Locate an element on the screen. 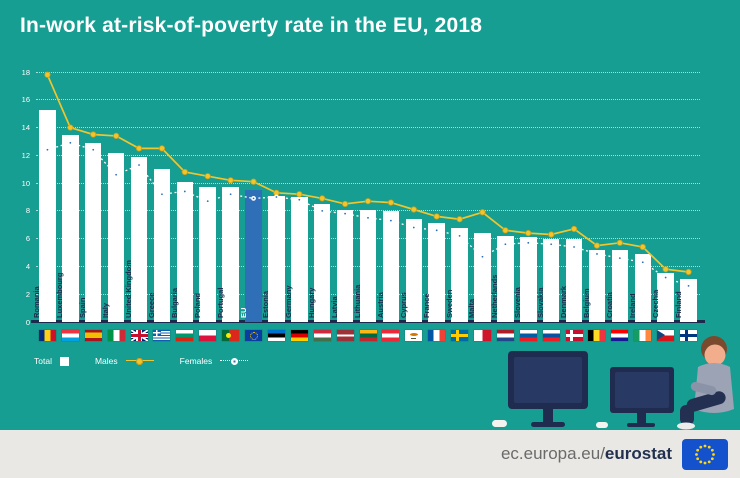  seated-person is located at coordinates (705, 383).